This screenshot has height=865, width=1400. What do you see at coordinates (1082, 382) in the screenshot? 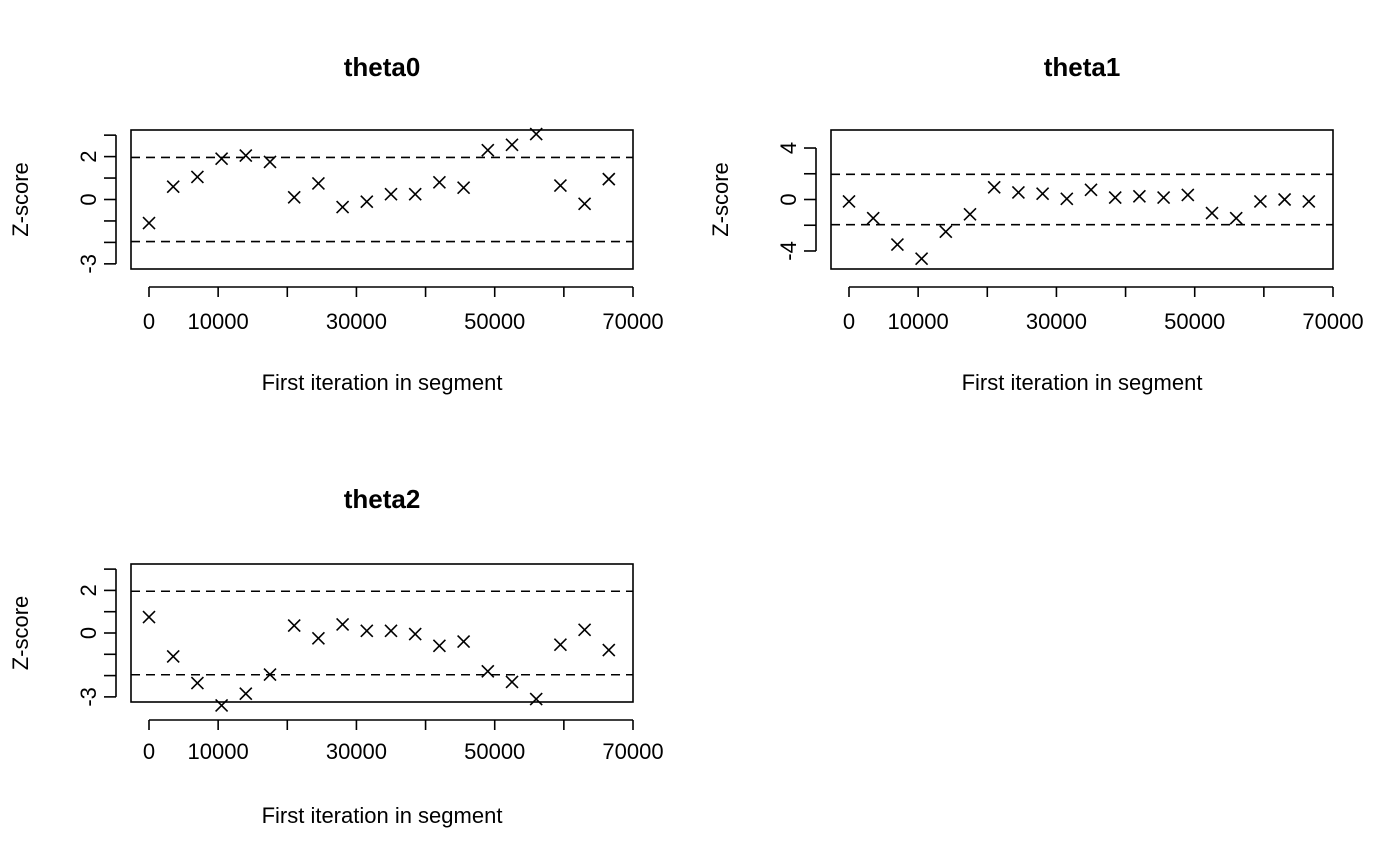
I see `x-axis-label: First iteration in segment` at bounding box center [1082, 382].